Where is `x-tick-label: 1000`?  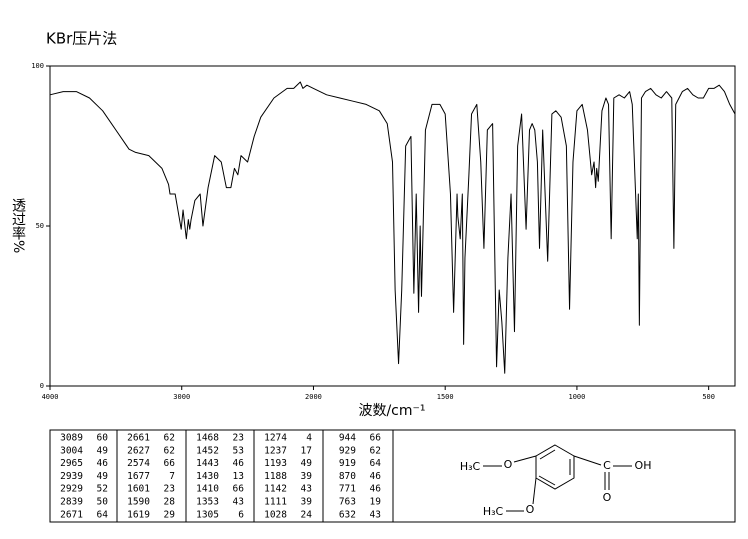 x-tick-label: 1000 is located at coordinates (576, 397).